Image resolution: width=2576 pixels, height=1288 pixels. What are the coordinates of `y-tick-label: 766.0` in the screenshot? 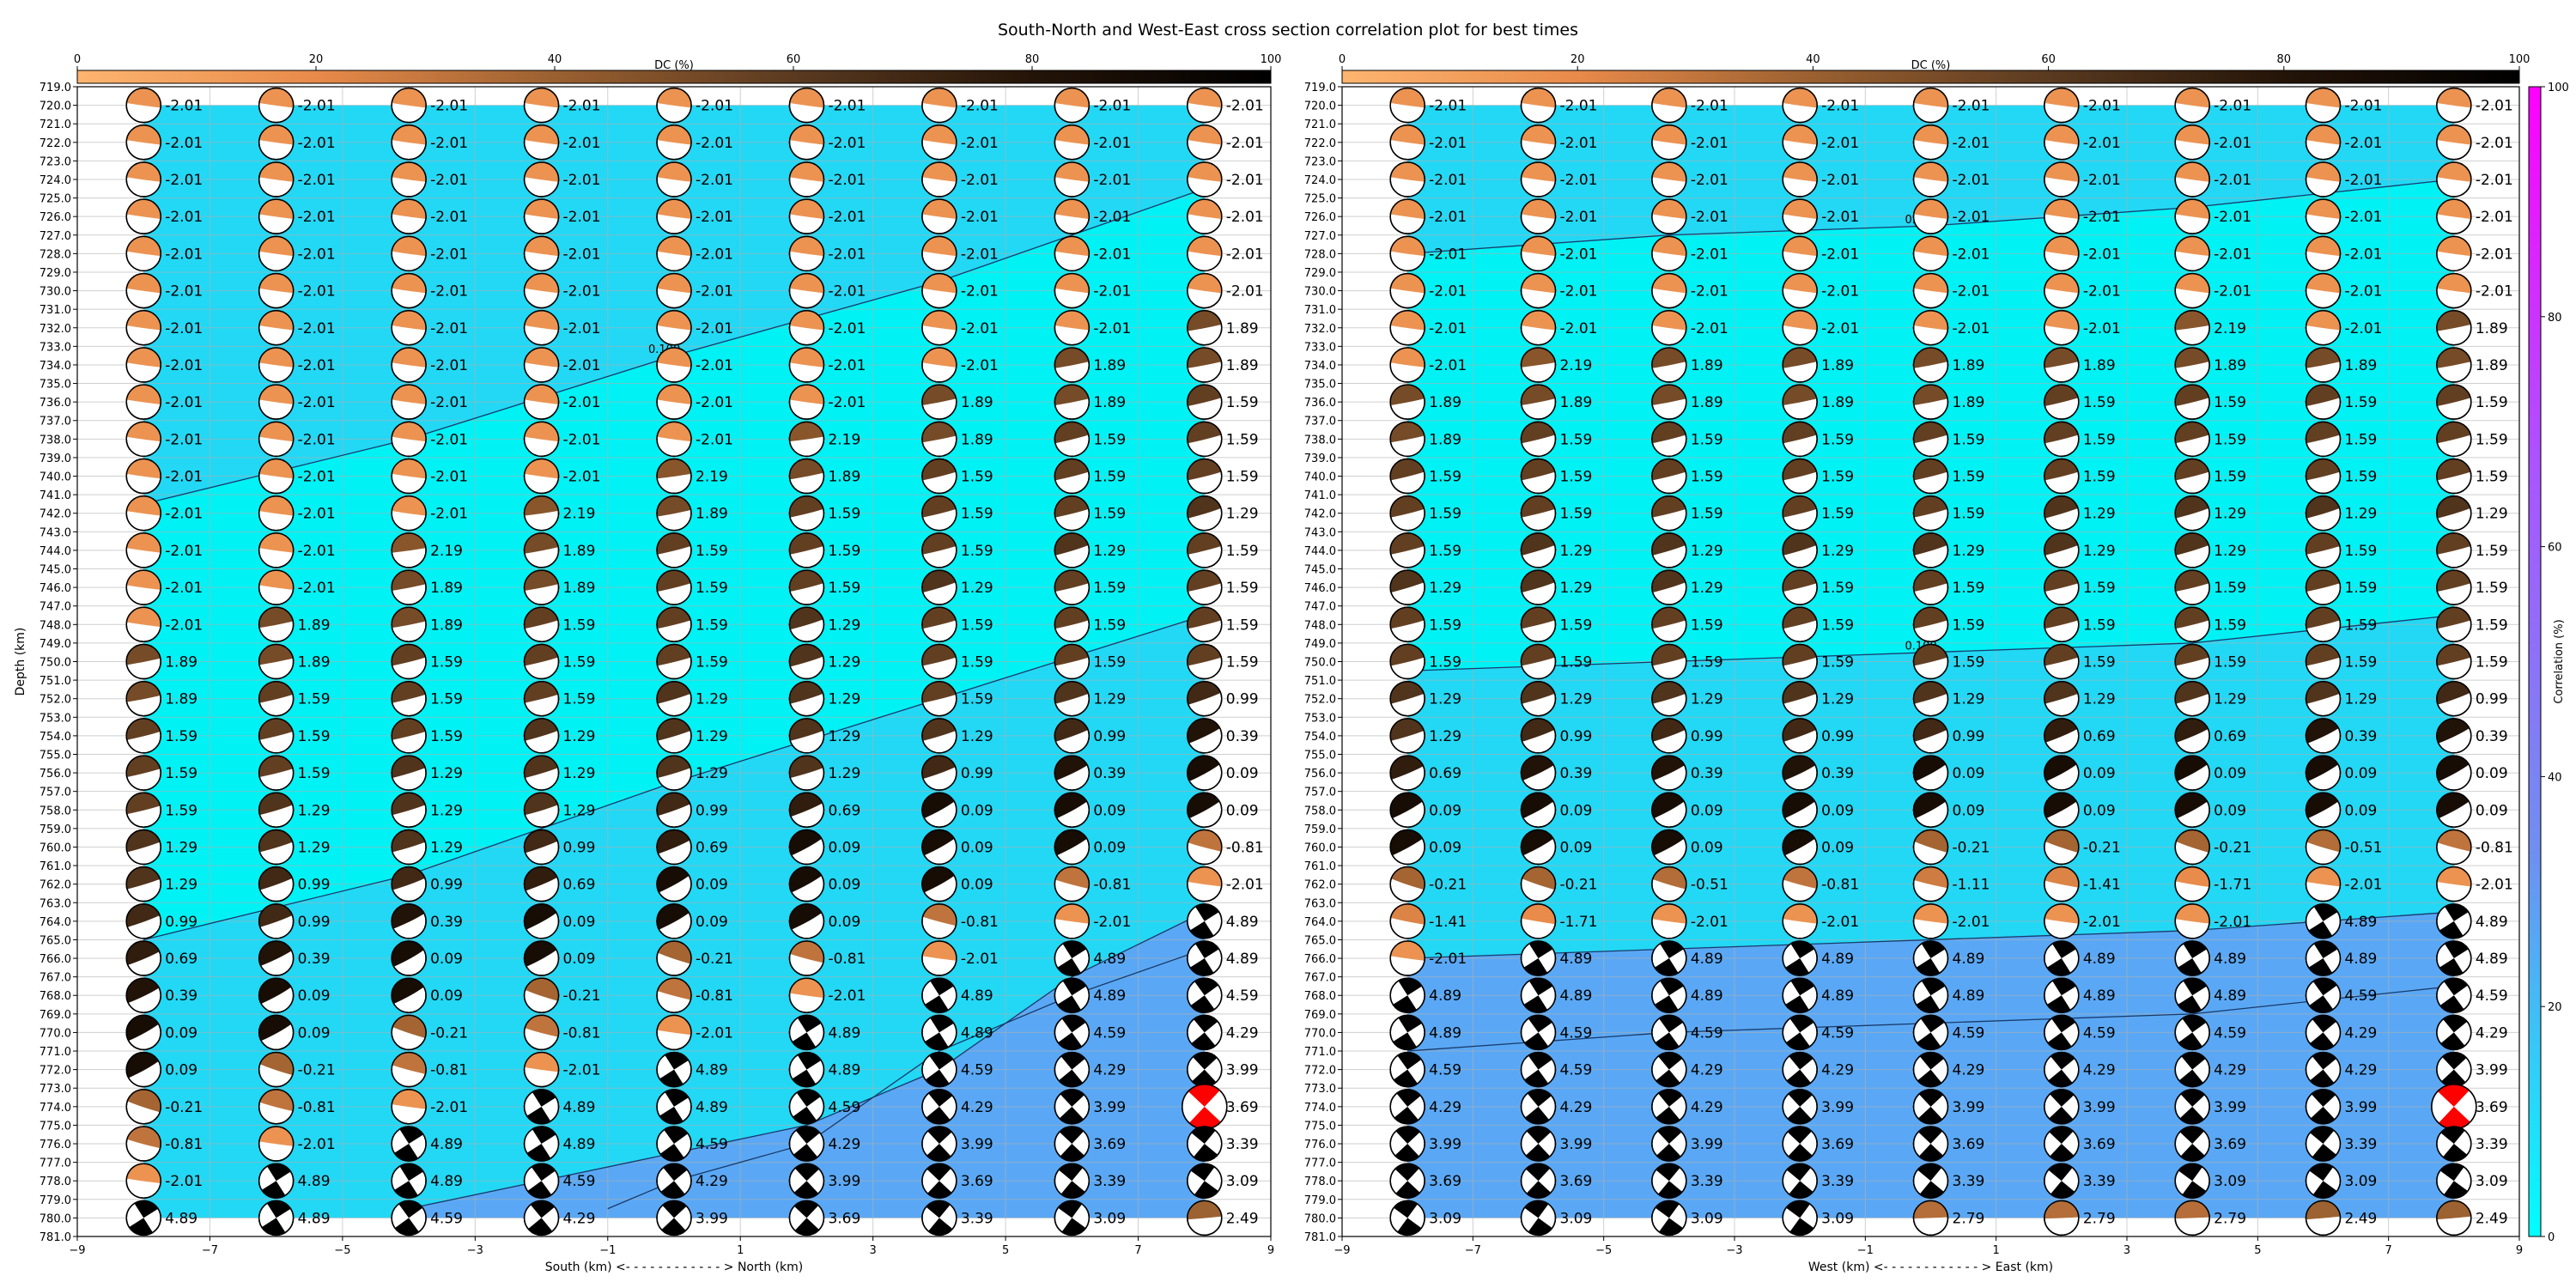 It's located at (1320, 959).